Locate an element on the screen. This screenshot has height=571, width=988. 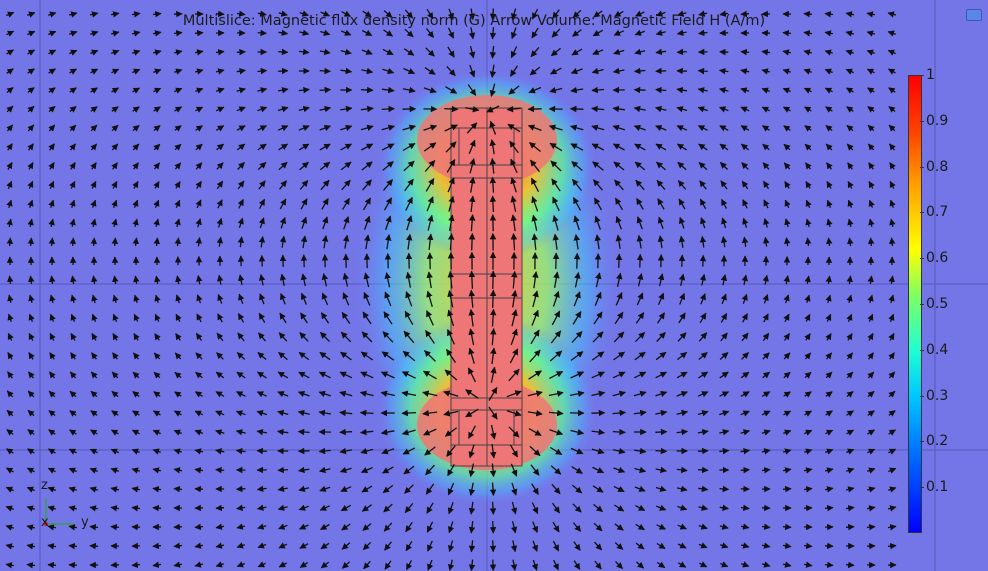
colorbar-tick-mark is located at coordinates (922, 488).